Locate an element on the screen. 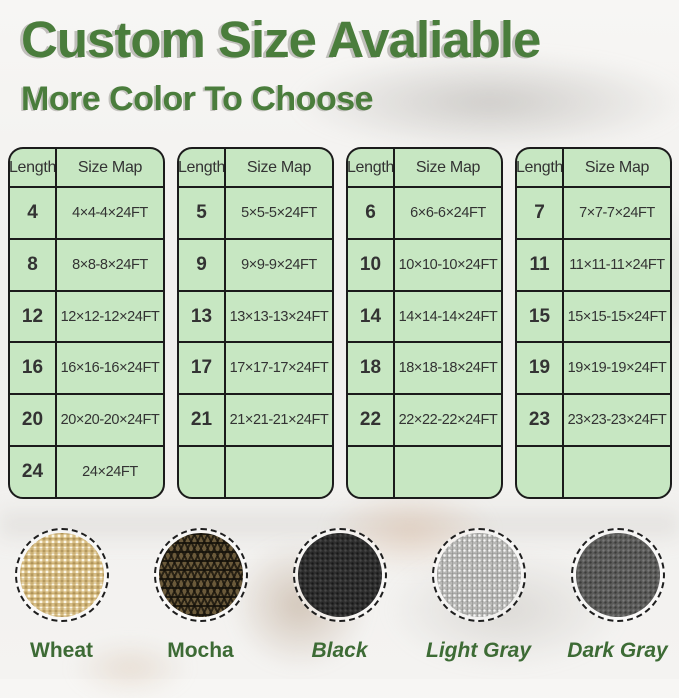  length-cell: 14 is located at coordinates (371, 316).